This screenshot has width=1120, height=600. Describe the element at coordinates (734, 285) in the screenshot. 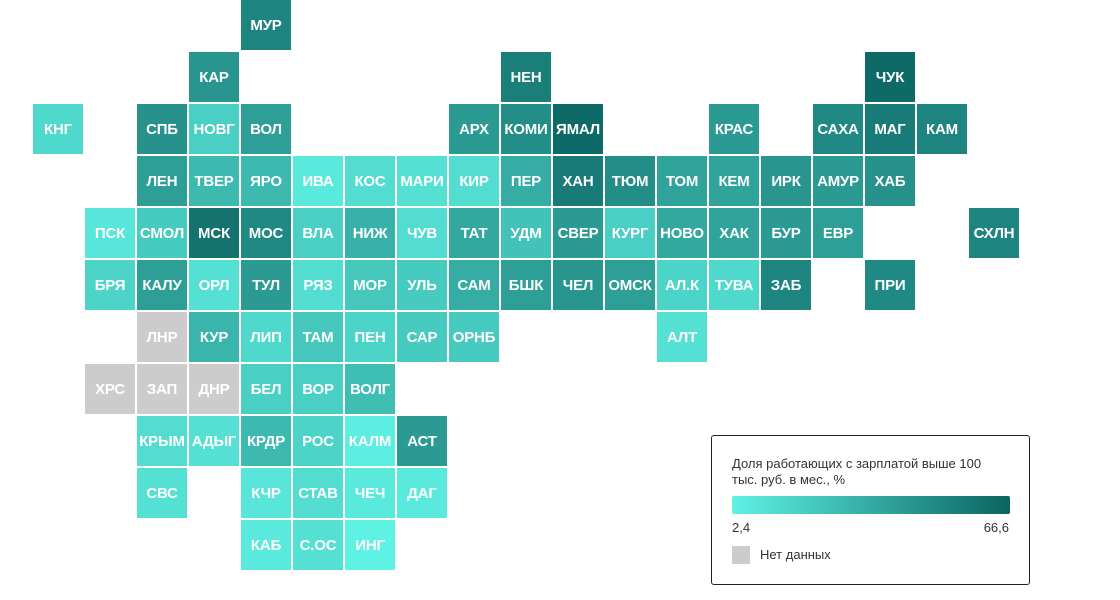

I see `region-tile-ТУВА: ТУВА` at that location.